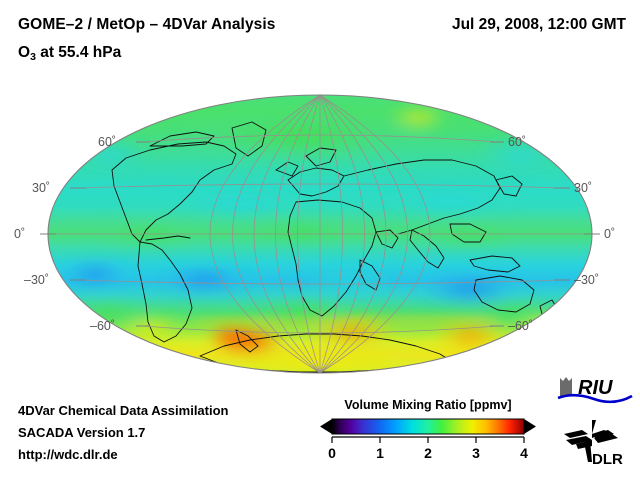  What do you see at coordinates (247, 341) in the screenshot?
I see `coast-antarctic-peninsula` at bounding box center [247, 341].